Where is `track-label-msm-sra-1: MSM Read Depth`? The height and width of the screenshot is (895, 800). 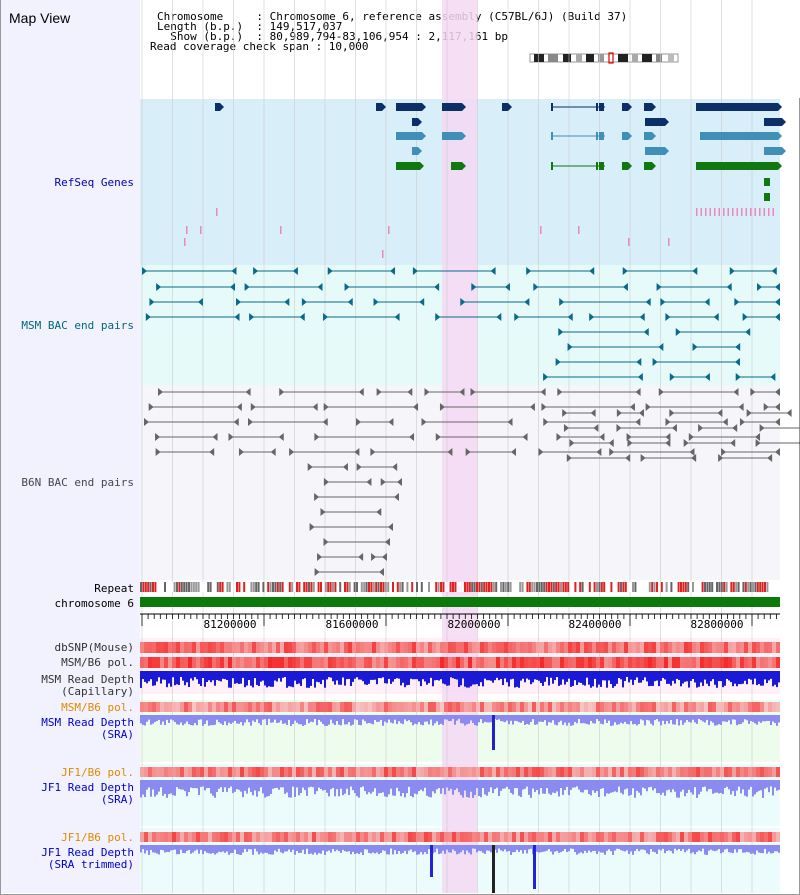 track-label-msm-sra-1: MSM Read Depth is located at coordinates (87, 722).